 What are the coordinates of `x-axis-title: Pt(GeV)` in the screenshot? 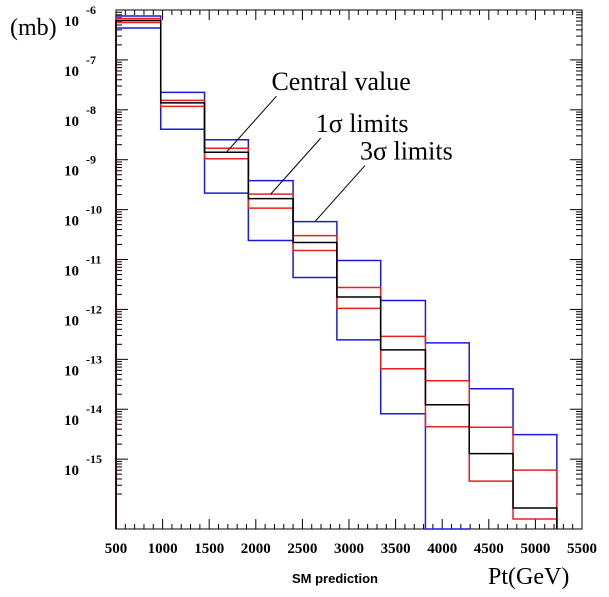 It's located at (528, 577).